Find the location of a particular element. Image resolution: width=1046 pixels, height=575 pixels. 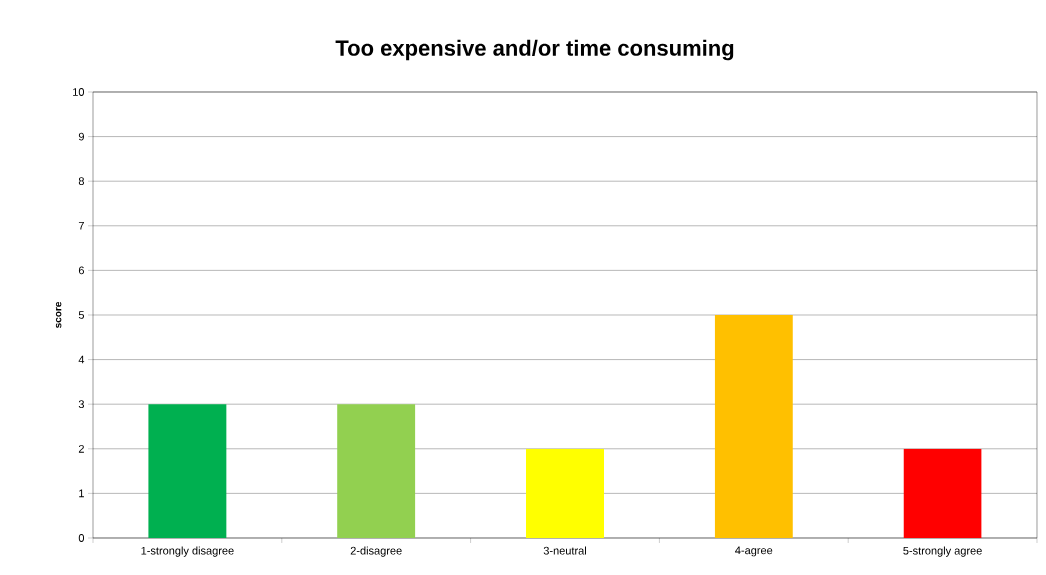

y-tick-label: 3 is located at coordinates (81, 404).